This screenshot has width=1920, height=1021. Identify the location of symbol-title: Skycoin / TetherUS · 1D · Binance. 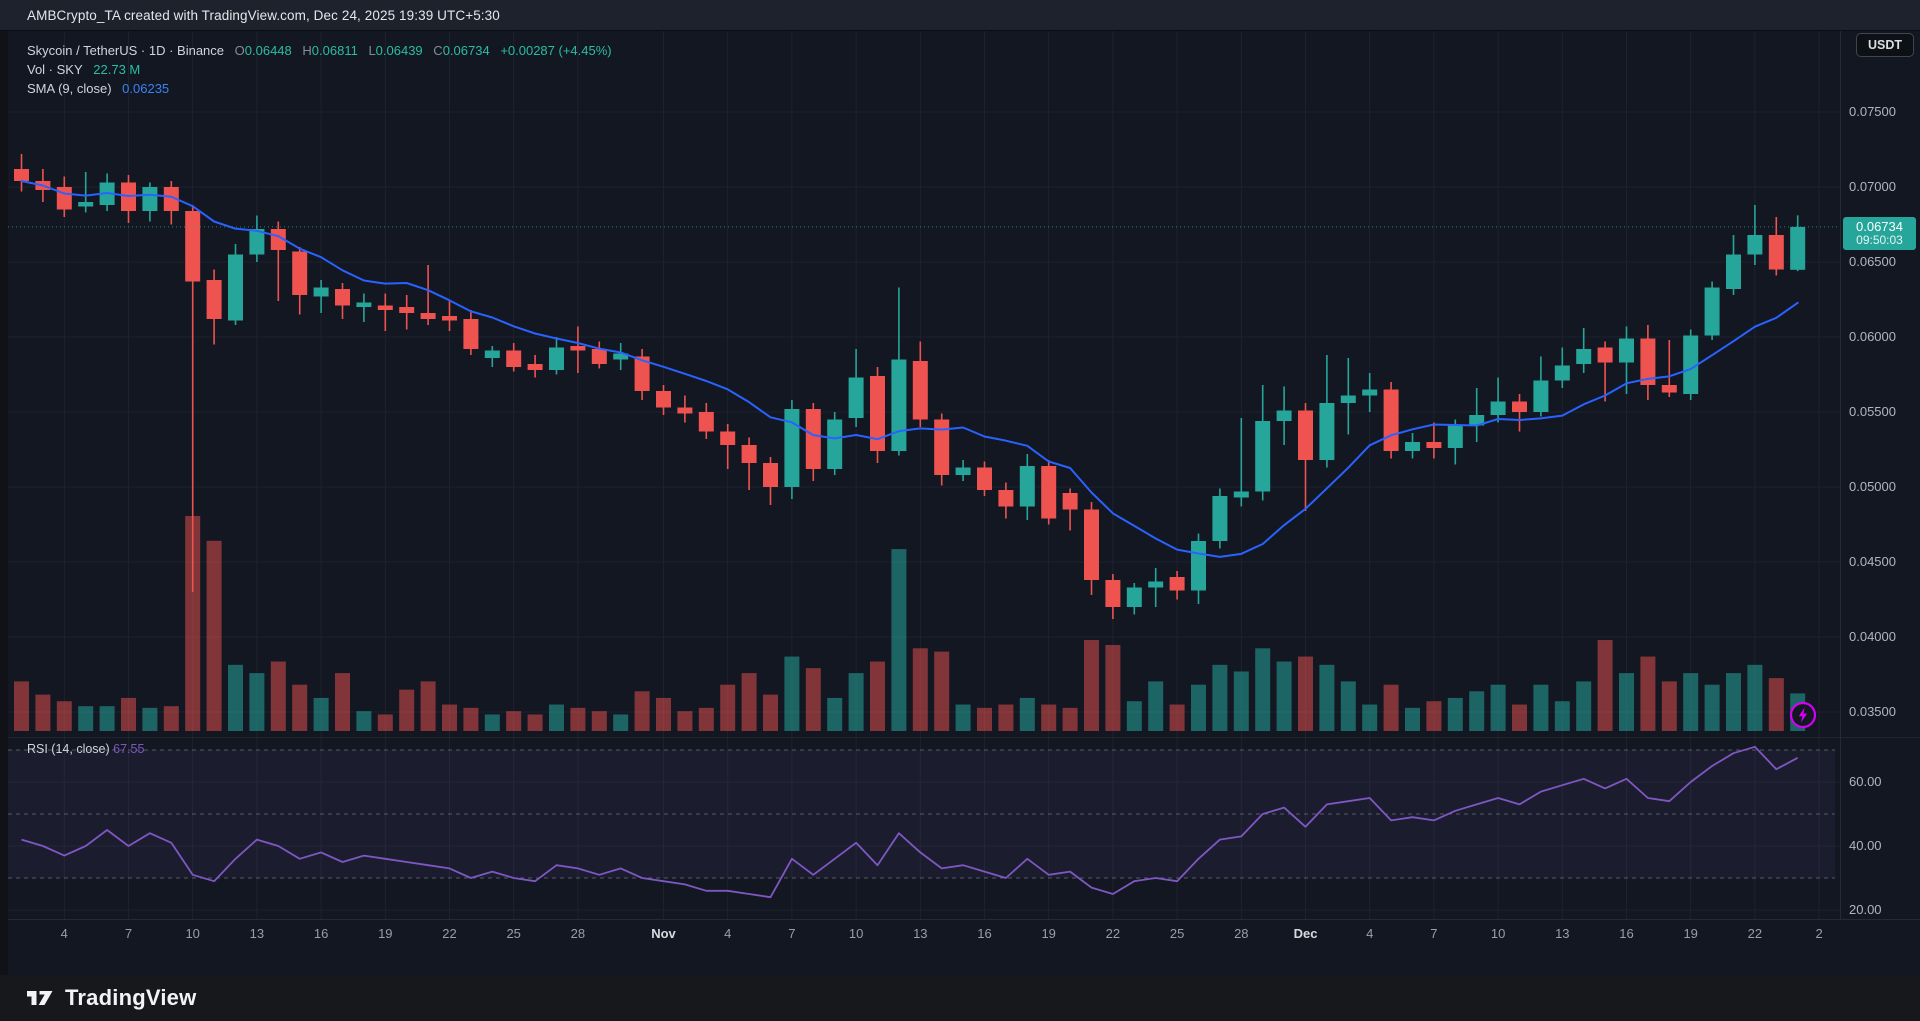
(126, 50).